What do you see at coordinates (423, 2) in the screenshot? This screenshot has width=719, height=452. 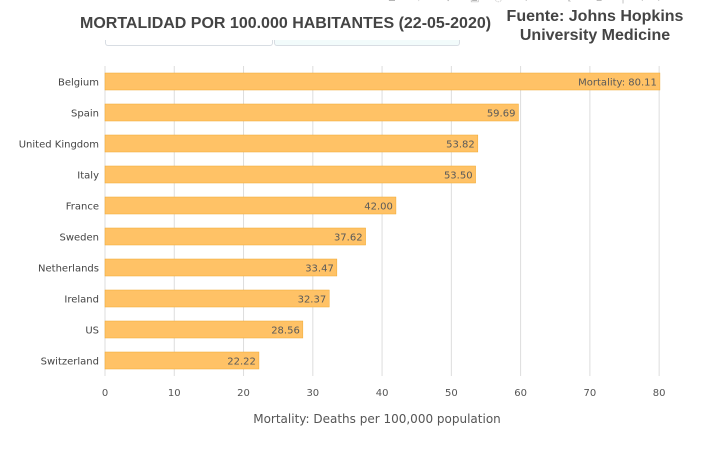 I see `zoom-icon: ⌕` at bounding box center [423, 2].